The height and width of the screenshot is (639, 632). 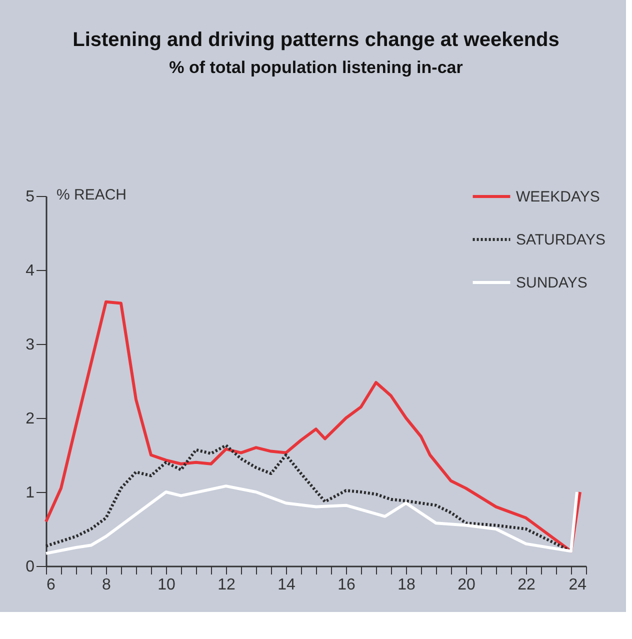 I want to click on x-tick-label: 14, so click(x=287, y=585).